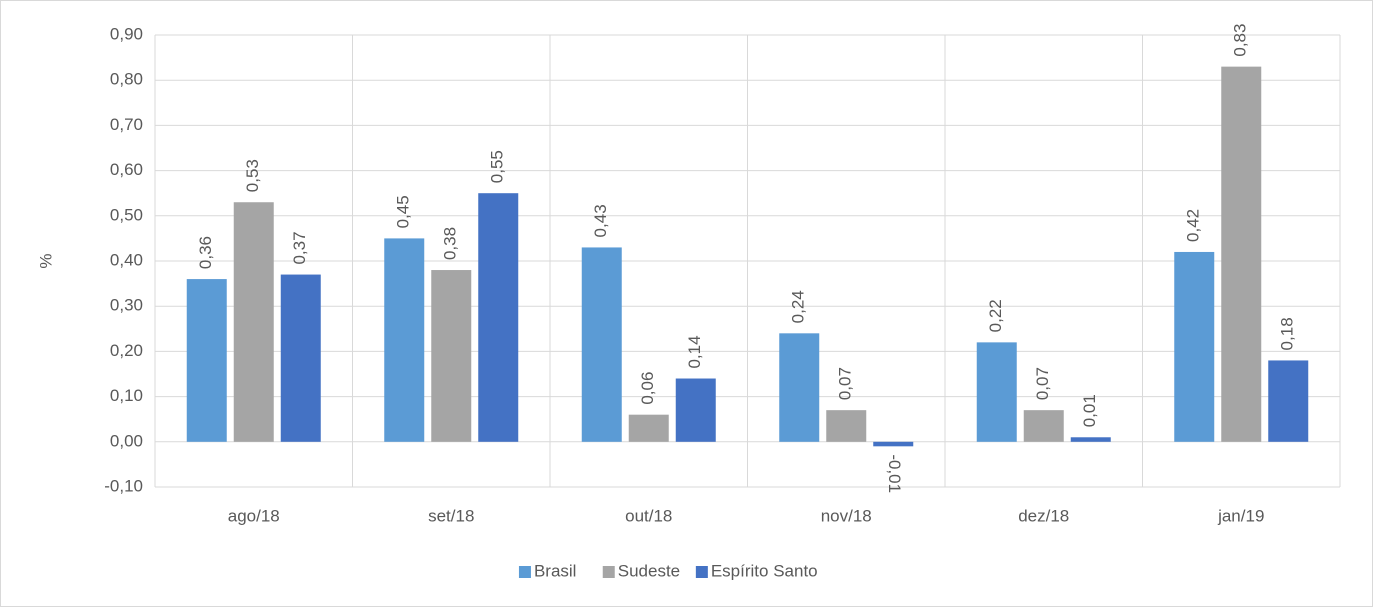 The height and width of the screenshot is (607, 1373). Describe the element at coordinates (126, 214) in the screenshot. I see `y-tick-label: 0,50` at that location.